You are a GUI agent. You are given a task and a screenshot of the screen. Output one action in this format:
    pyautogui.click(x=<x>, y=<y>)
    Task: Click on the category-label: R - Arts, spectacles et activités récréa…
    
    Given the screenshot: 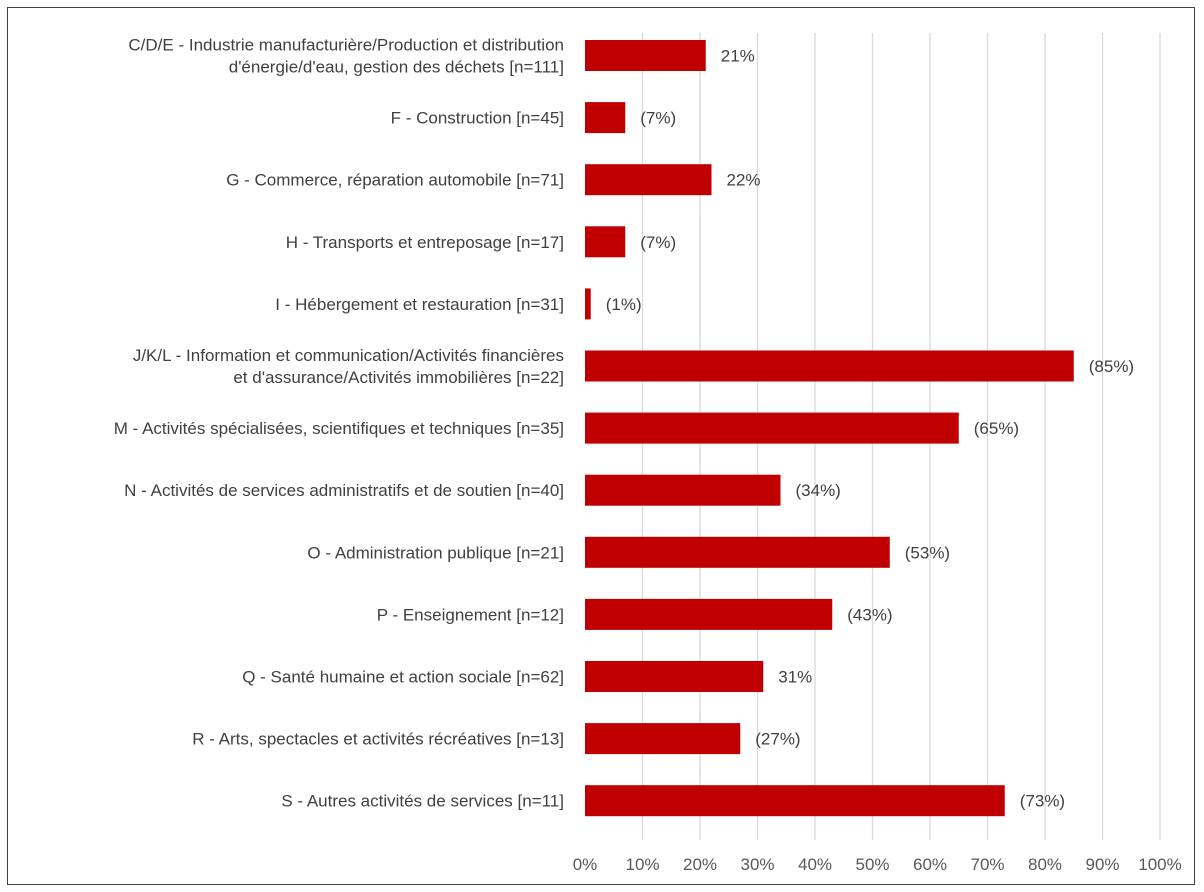 What is the action you would take?
    pyautogui.click(x=378, y=739)
    